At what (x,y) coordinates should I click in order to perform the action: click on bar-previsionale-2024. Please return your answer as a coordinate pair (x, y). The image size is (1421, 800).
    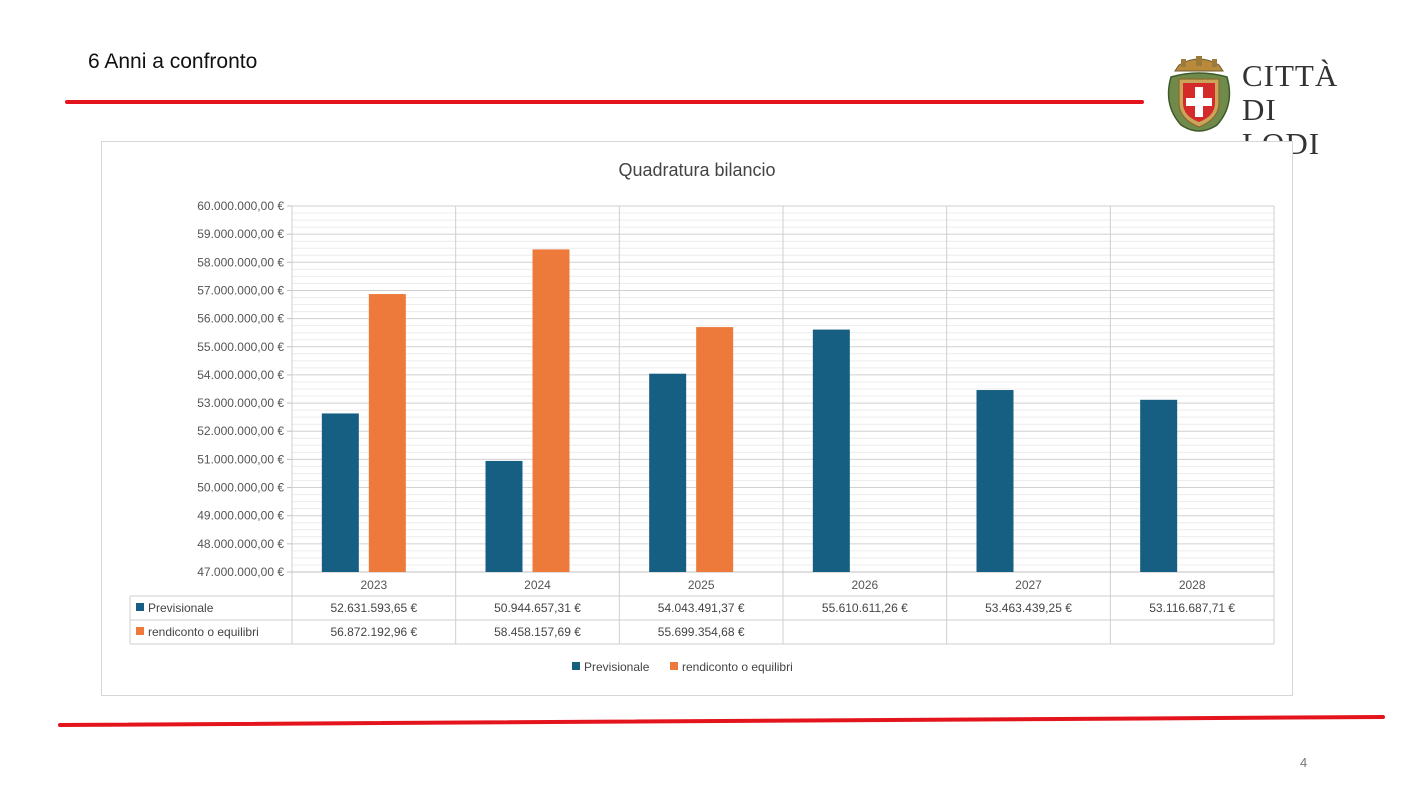
    Looking at the image, I should click on (504, 516).